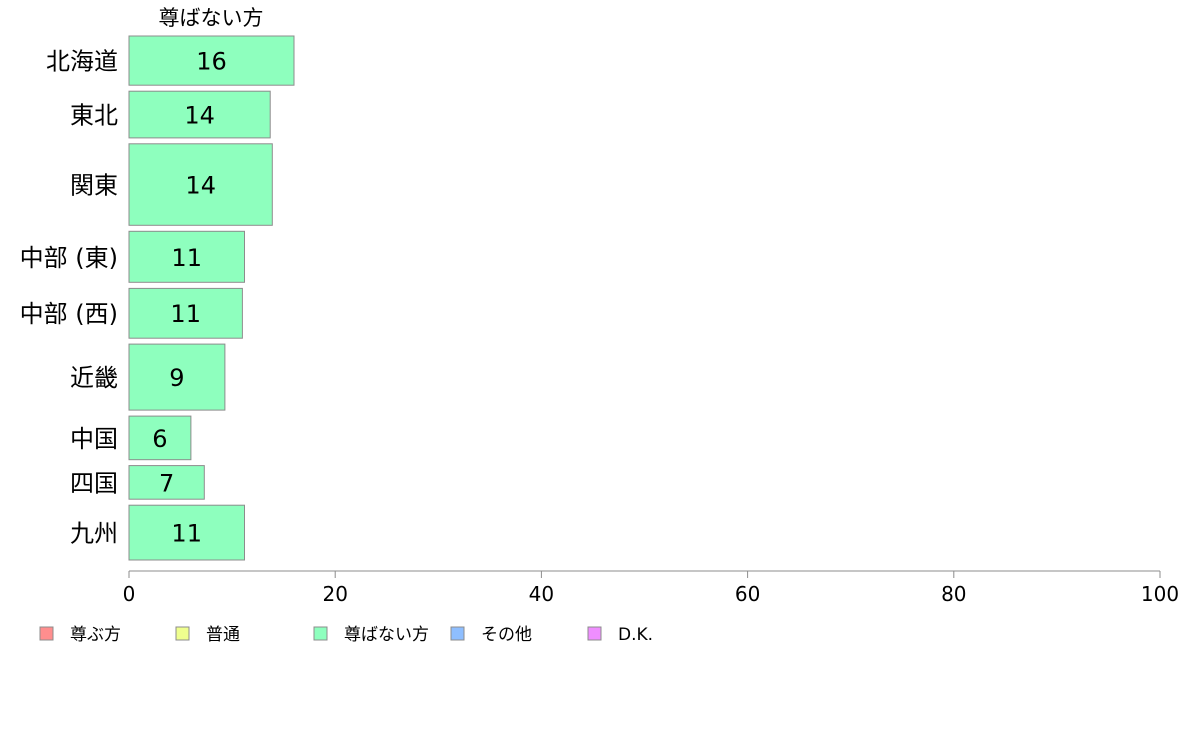 Image resolution: width=1188 pixels, height=736 pixels. I want to click on legend-label: 普通, so click(223, 635).